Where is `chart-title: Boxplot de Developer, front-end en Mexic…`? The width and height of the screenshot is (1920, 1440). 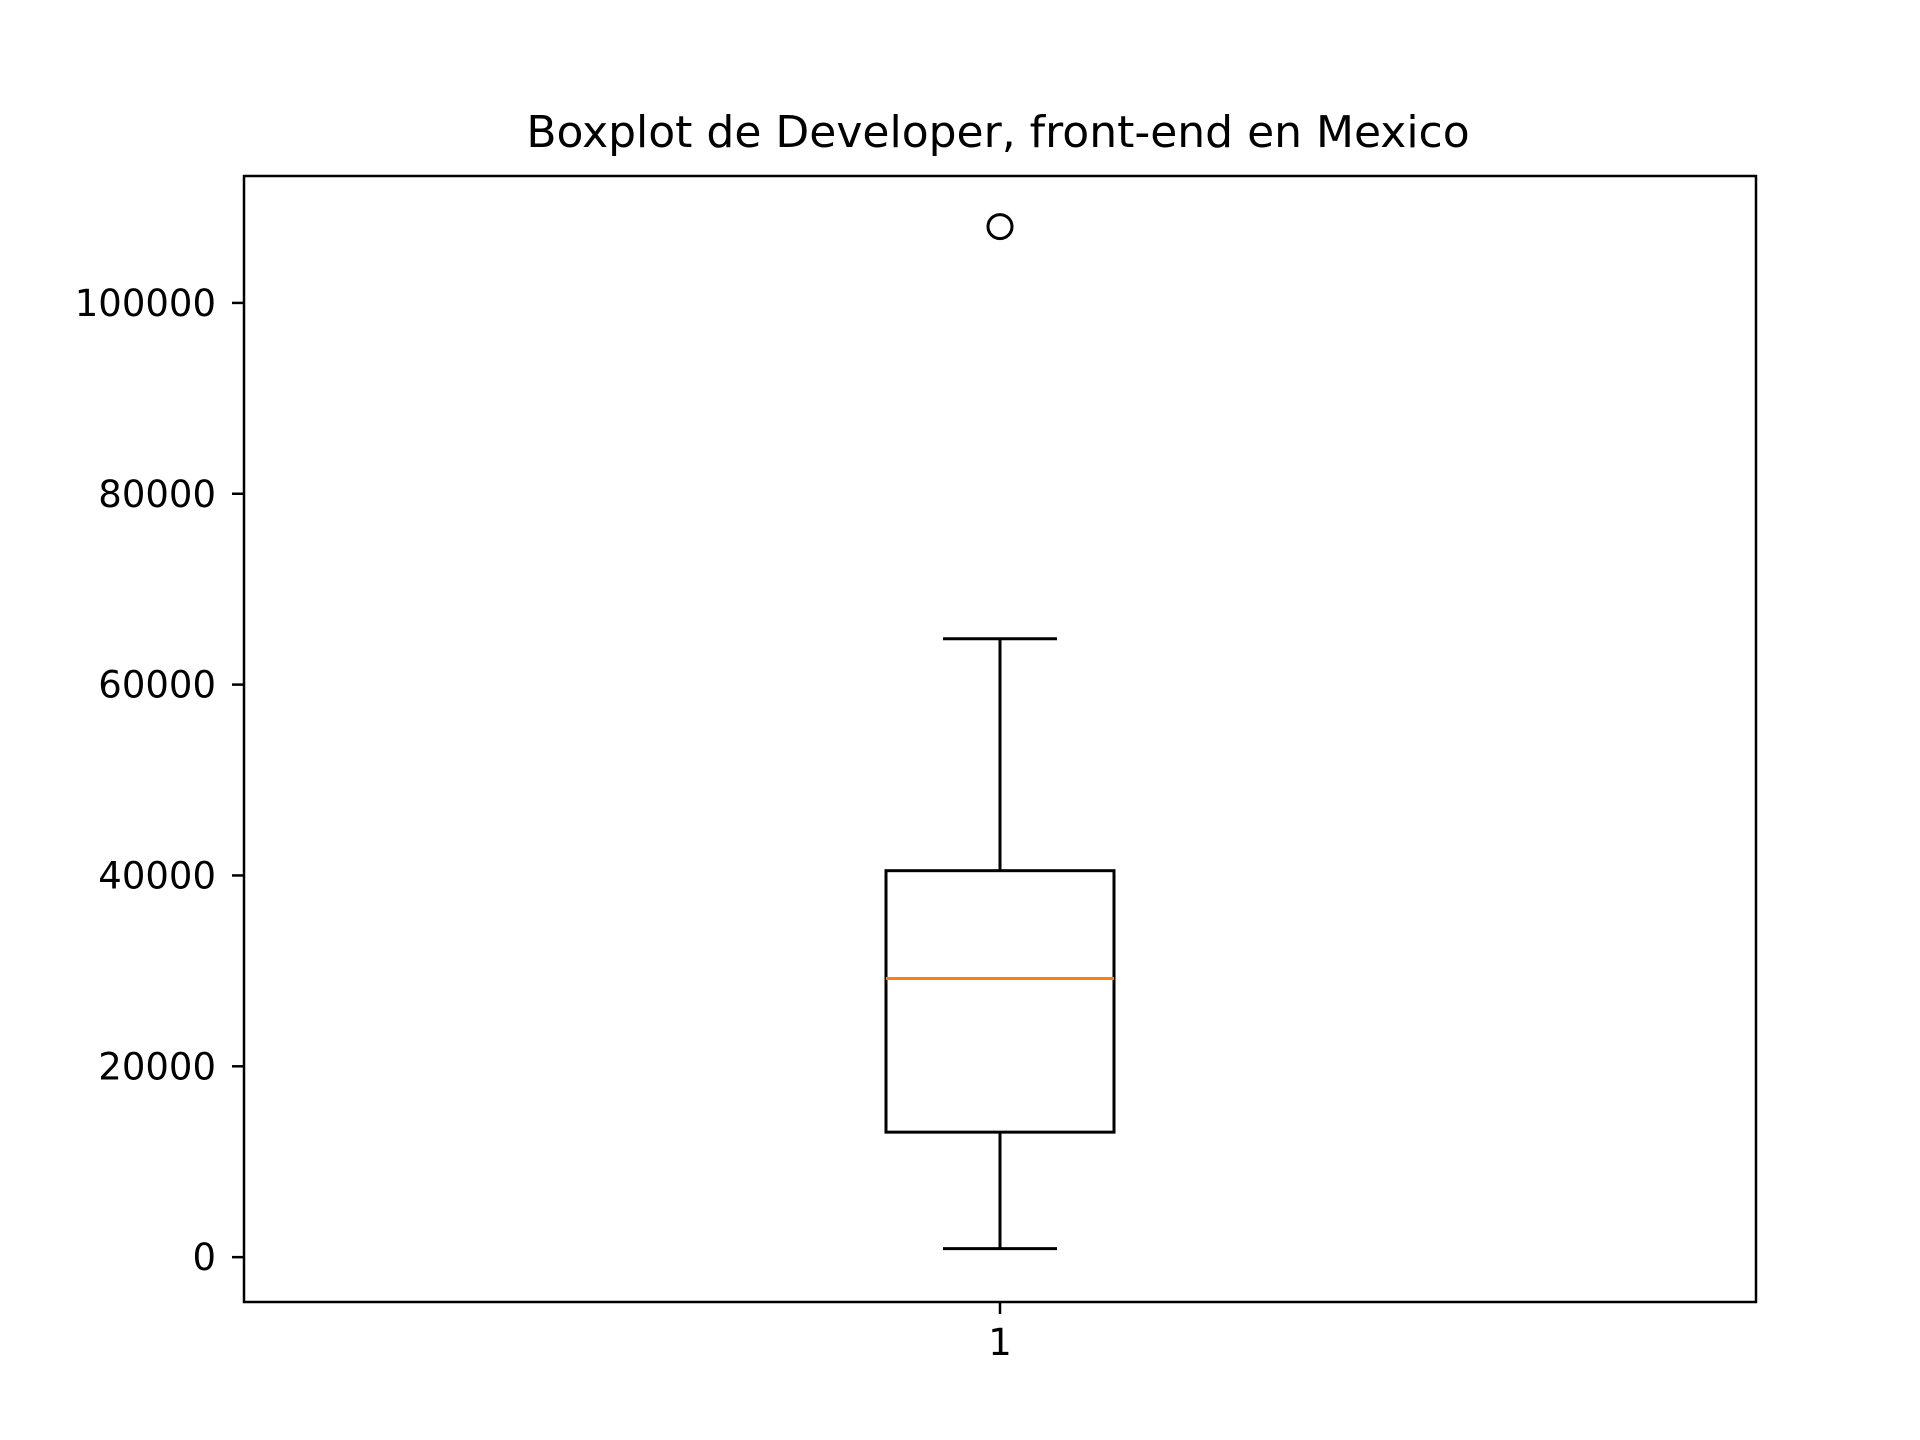
chart-title: Boxplot de Developer, front-end en Mexic… is located at coordinates (997, 132).